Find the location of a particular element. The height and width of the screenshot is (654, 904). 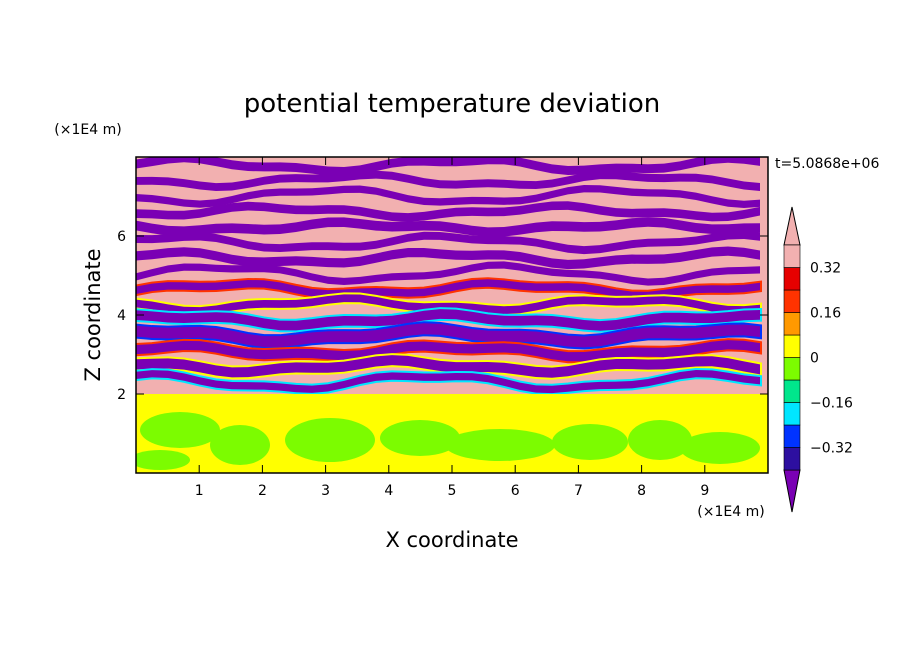

x-tick-label: 5 is located at coordinates (452, 491).